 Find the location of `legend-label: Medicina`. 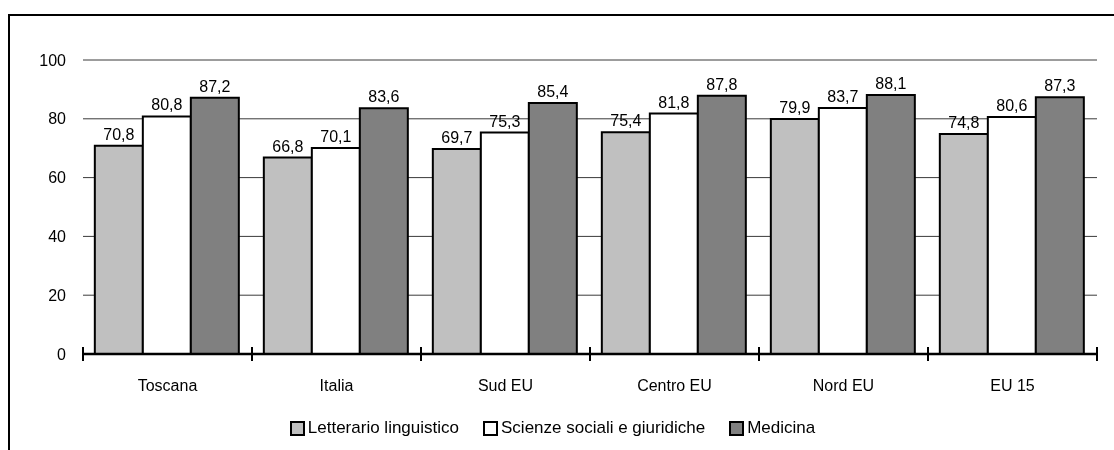

legend-label: Medicina is located at coordinates (781, 428).